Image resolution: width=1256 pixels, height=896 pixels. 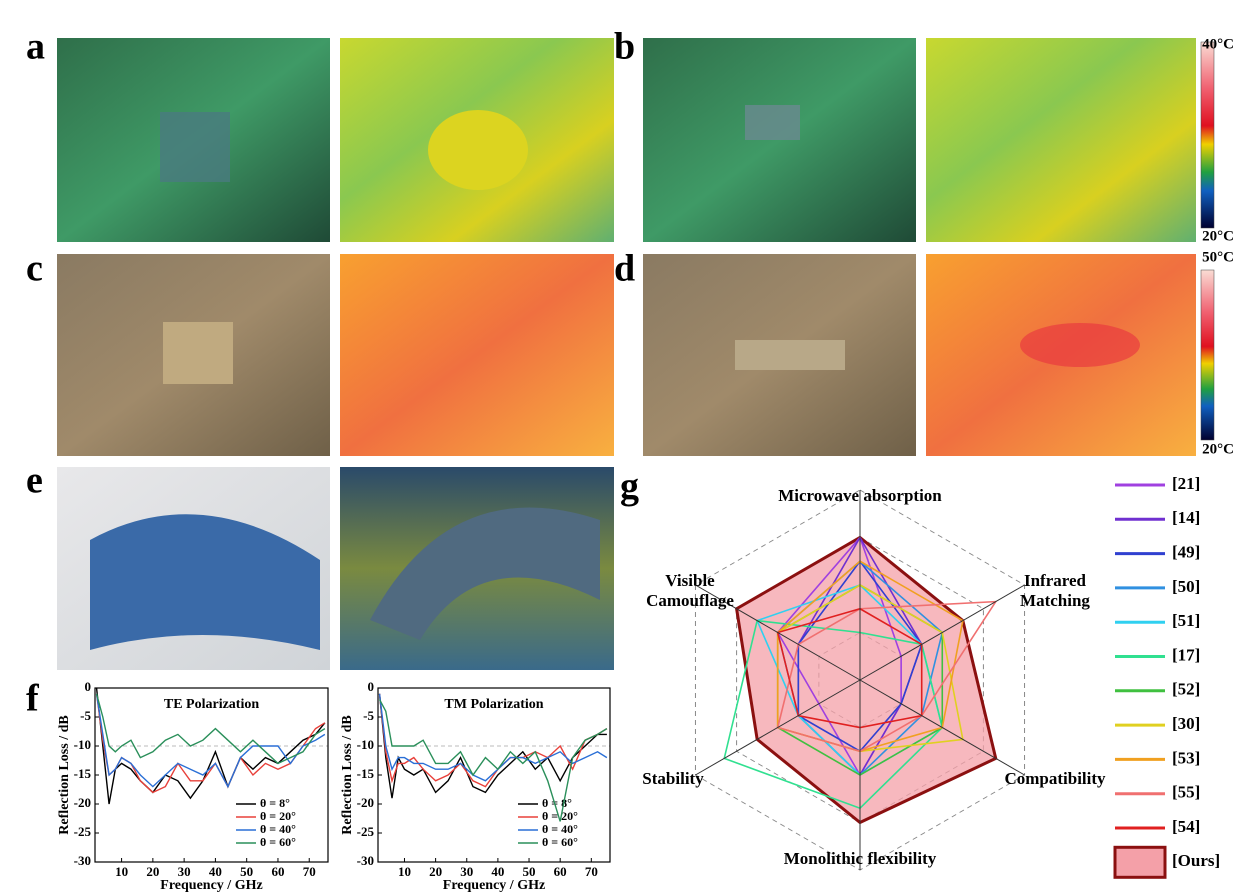 I want to click on panel-label: a, so click(x=35, y=47).